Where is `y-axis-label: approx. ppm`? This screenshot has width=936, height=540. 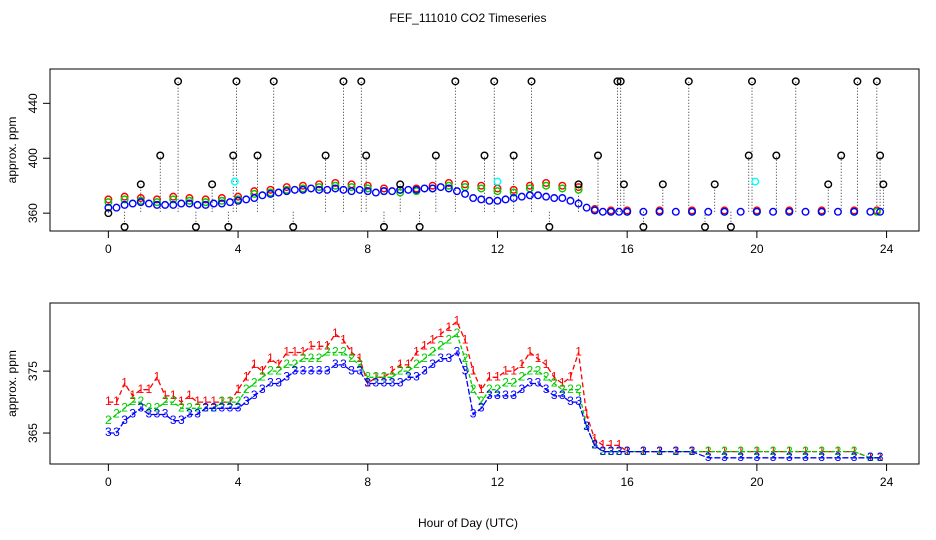 y-axis-label: approx. ppm is located at coordinates (12, 383).